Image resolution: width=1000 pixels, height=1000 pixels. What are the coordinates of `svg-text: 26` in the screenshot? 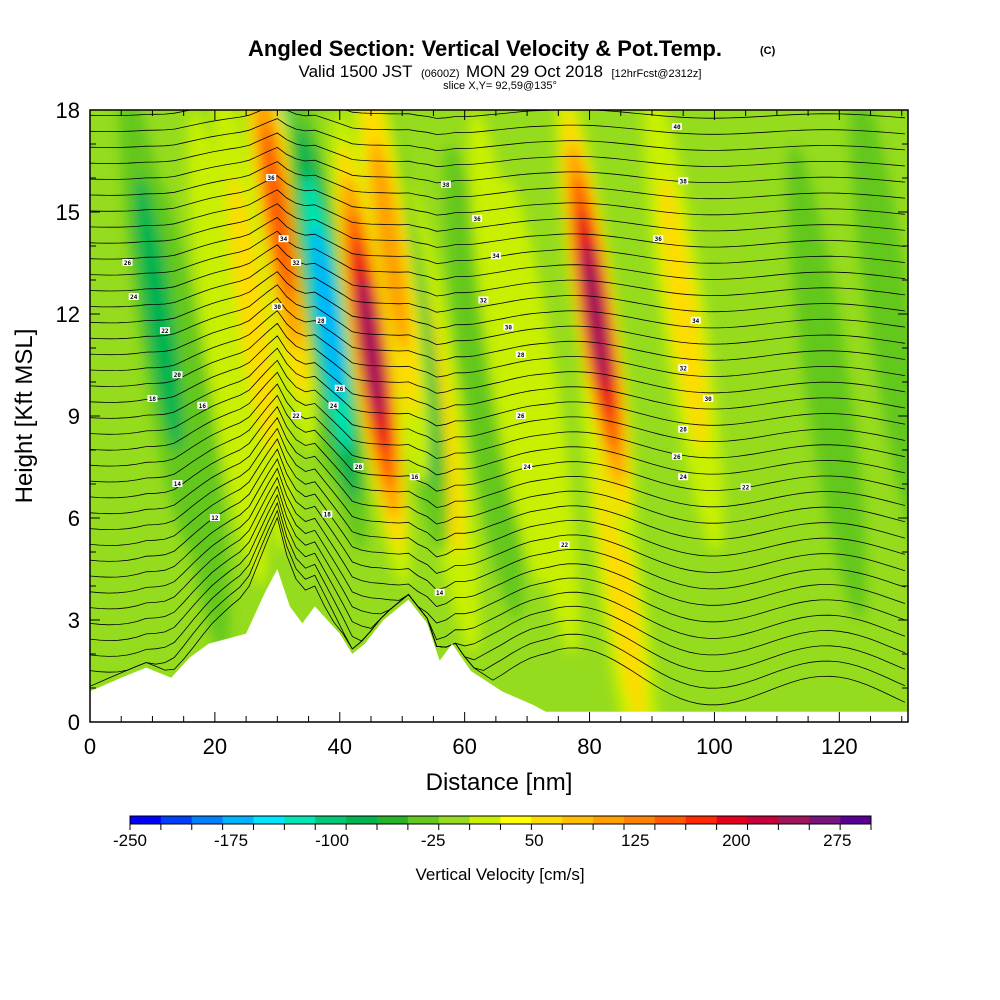 It's located at (677, 457).